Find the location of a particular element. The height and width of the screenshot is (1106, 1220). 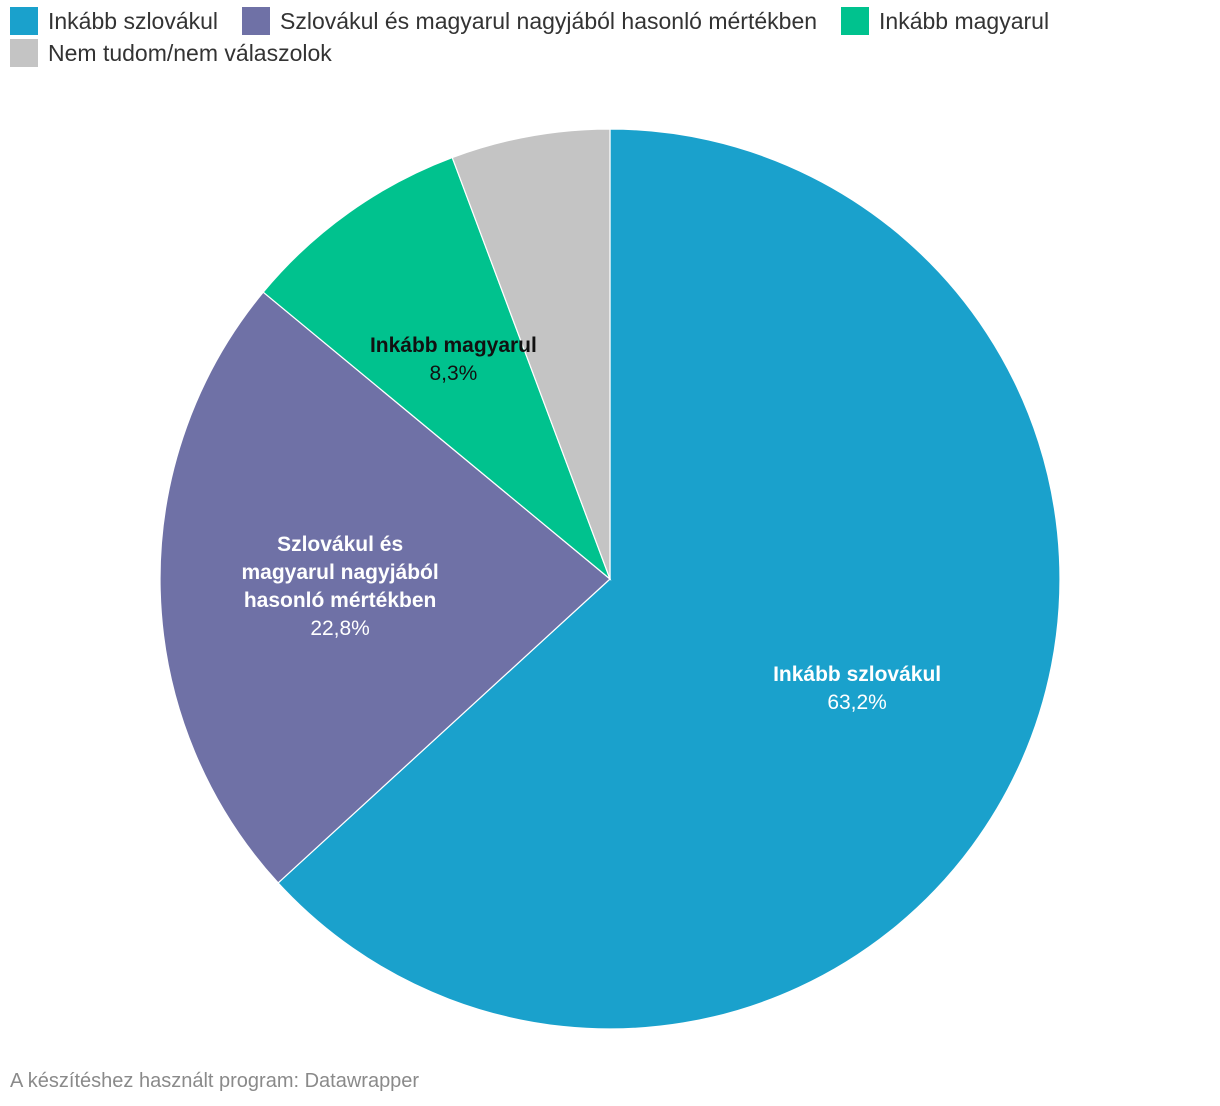

slice-value-label: 22,8% is located at coordinates (340, 628).